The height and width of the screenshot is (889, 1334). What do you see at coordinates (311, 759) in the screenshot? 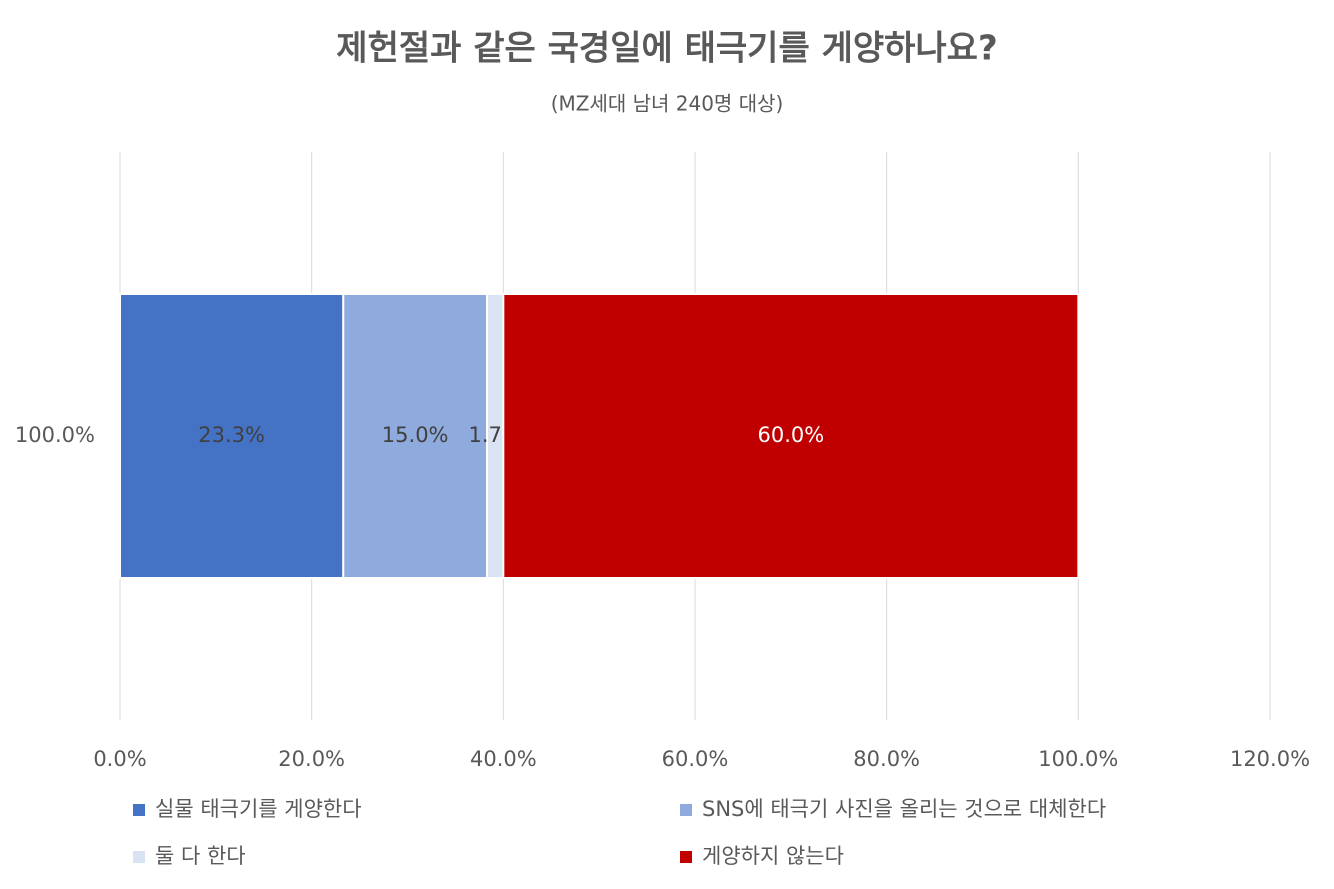
I see `x-tick-label: 20.0%` at bounding box center [311, 759].